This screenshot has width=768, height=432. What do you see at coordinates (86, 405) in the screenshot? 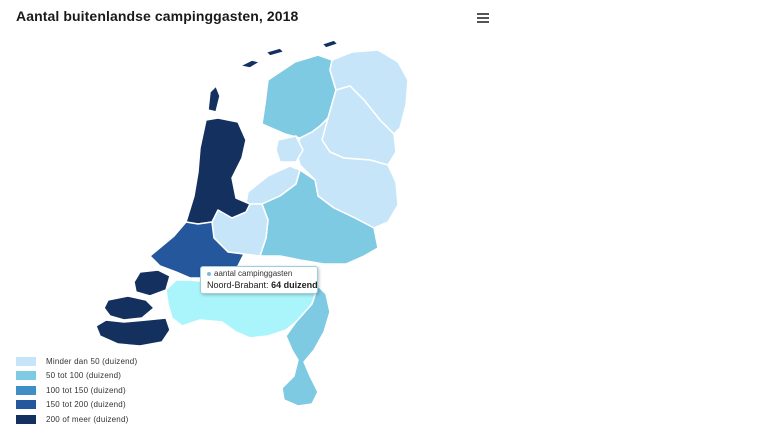
I see `legend-label: 150 tot 200 (duizend)` at bounding box center [86, 405].